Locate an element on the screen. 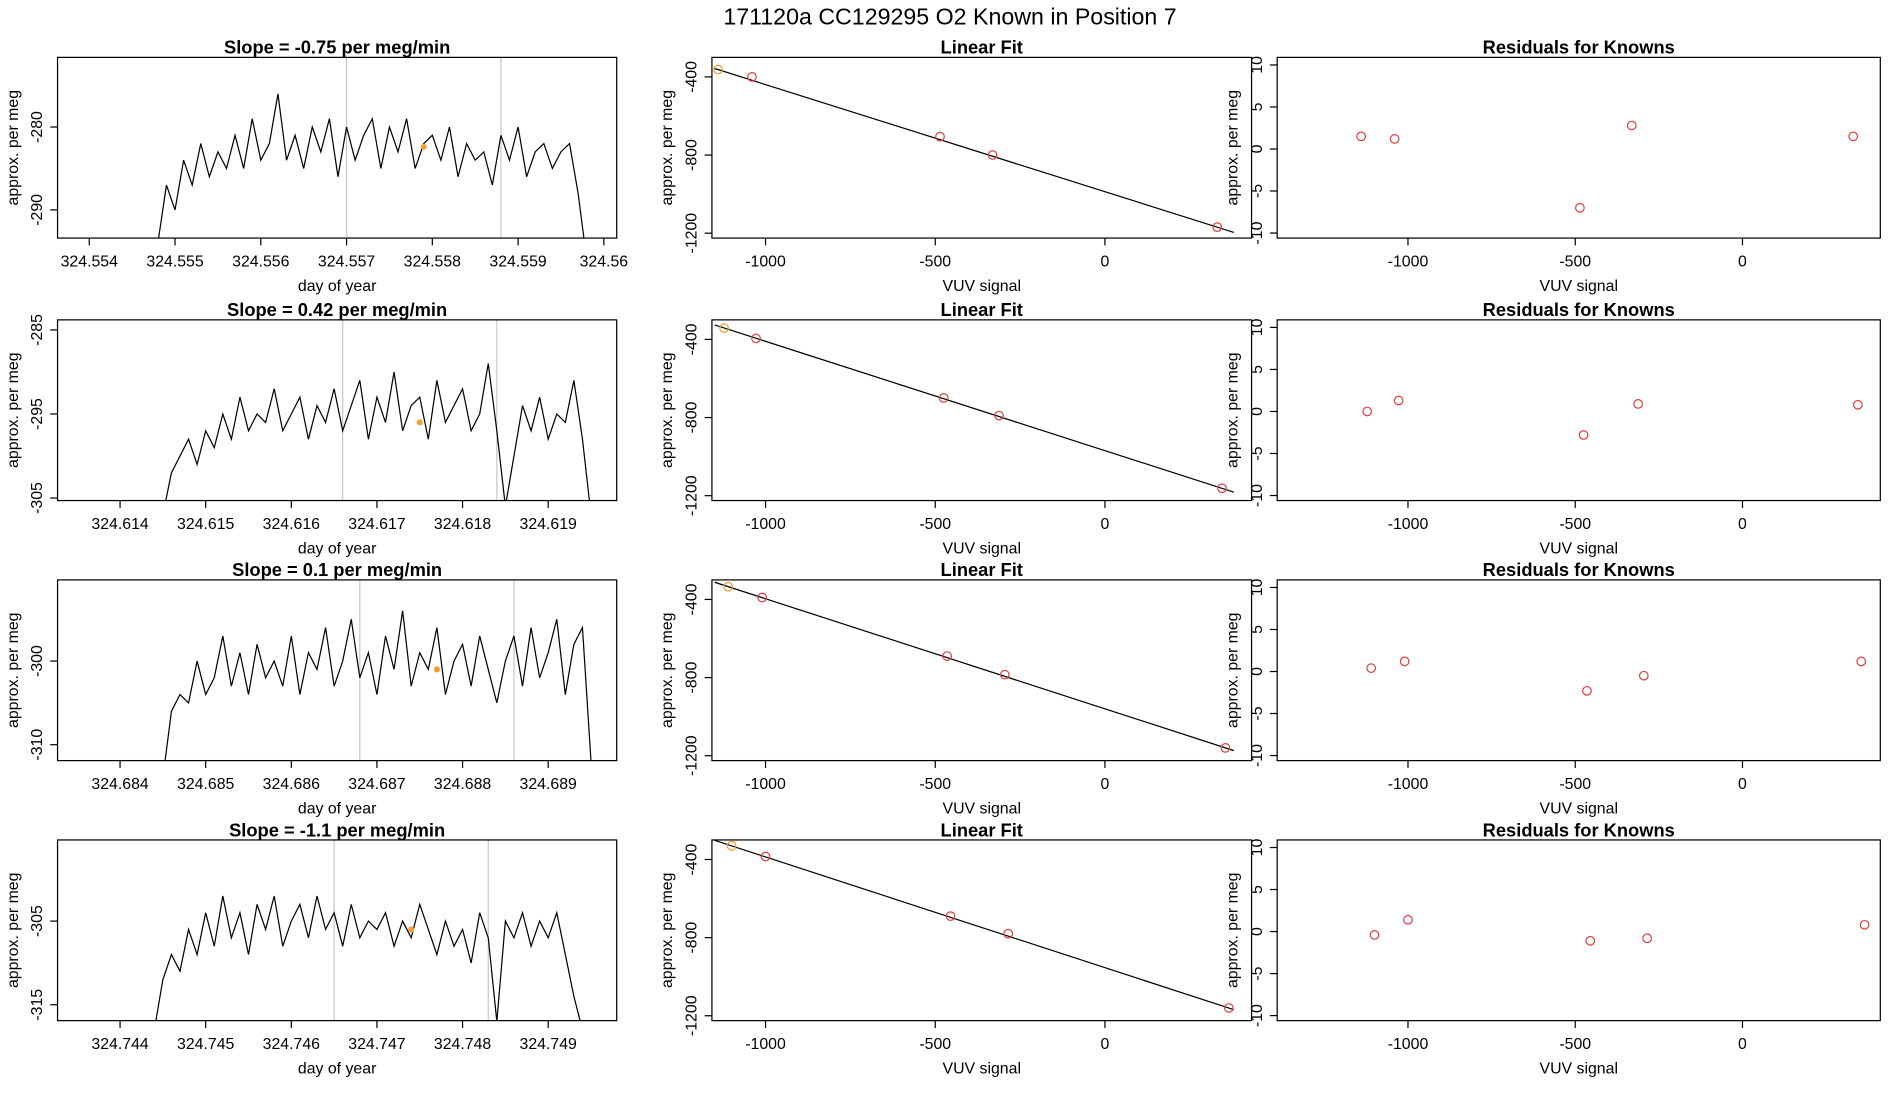 This screenshot has width=1900, height=1100. y-tick-label: -800 is located at coordinates (692, 155).